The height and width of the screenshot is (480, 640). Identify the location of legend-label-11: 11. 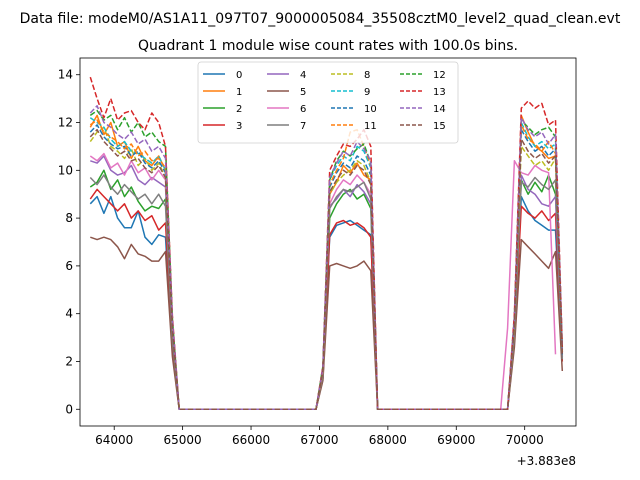
(370, 126).